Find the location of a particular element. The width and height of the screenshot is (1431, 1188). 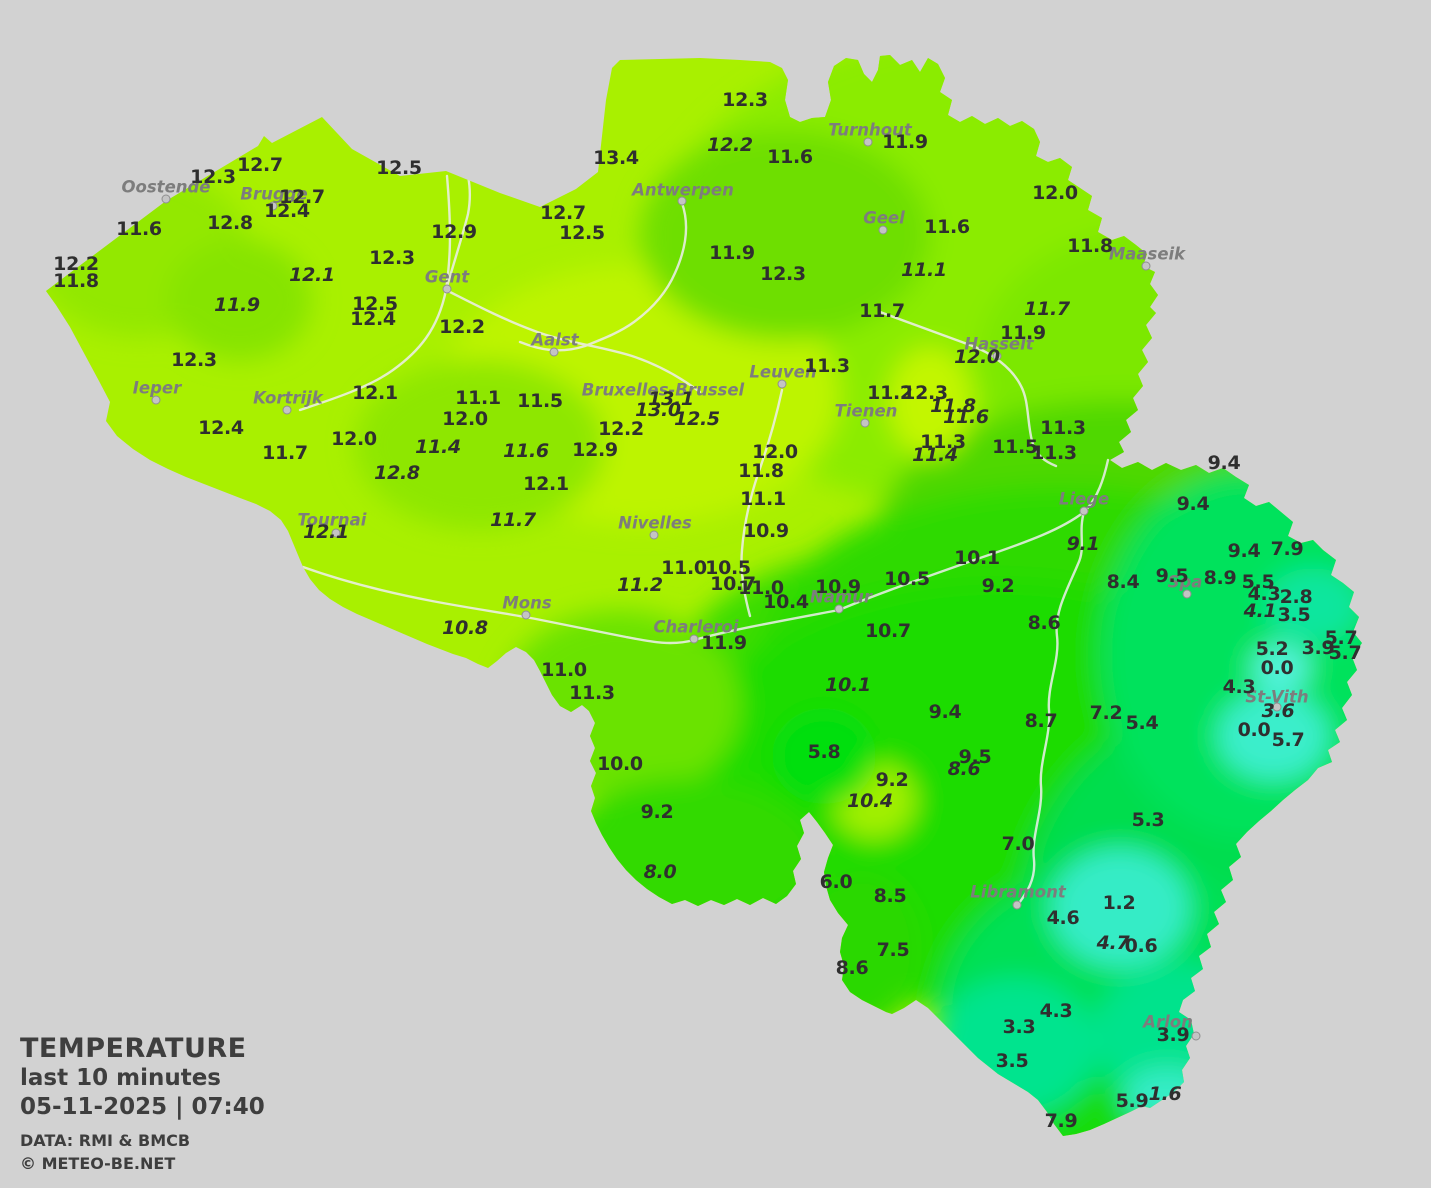

temperature-value: 11.1 is located at coordinates (924, 270).